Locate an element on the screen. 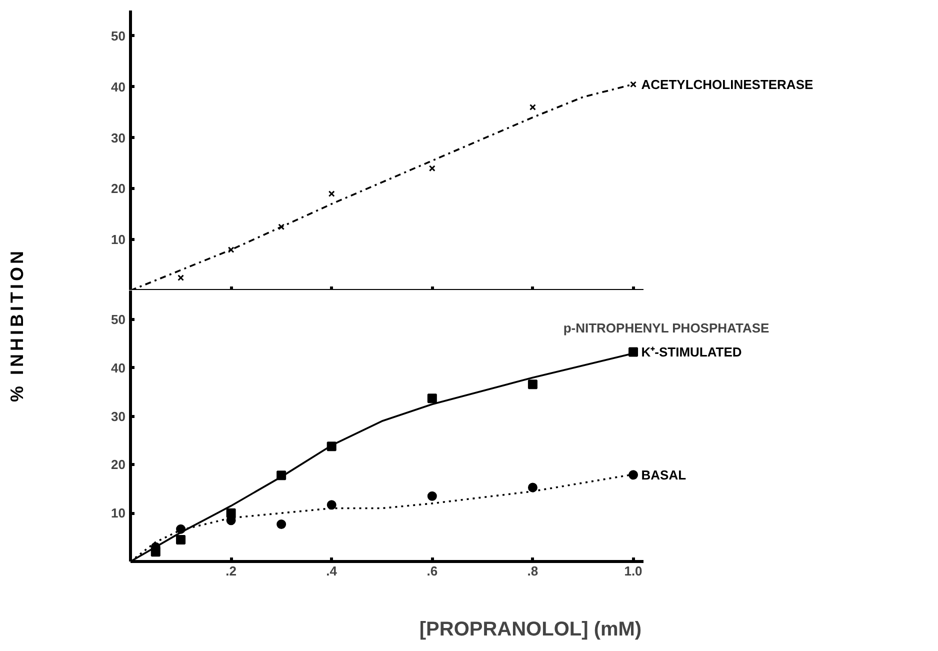  series-label: BASAL is located at coordinates (663, 474).